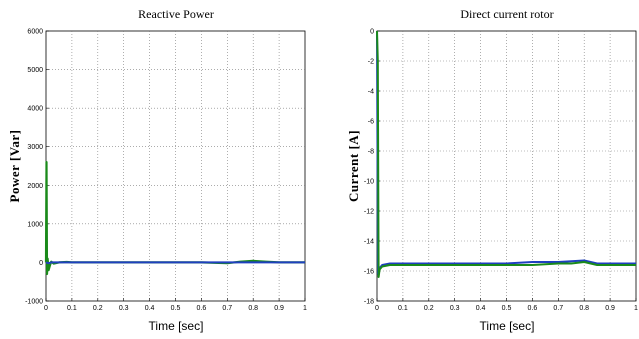 This screenshot has height=339, width=639. What do you see at coordinates (369, 302) in the screenshot?
I see `y-tick-label: -18` at bounding box center [369, 302].